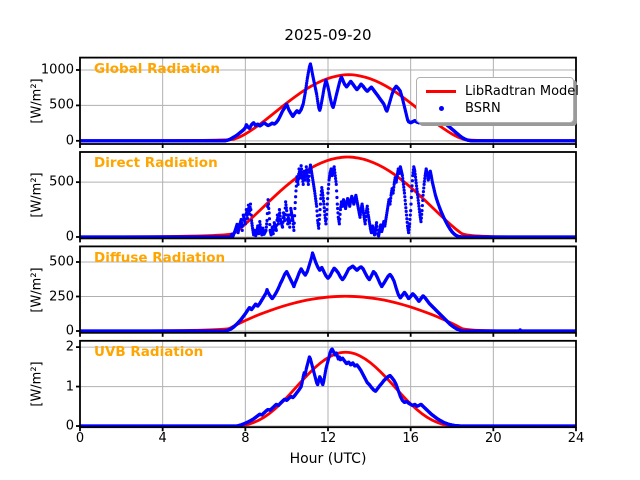  I want to click on y-tick-label: 250, so click(61, 296).